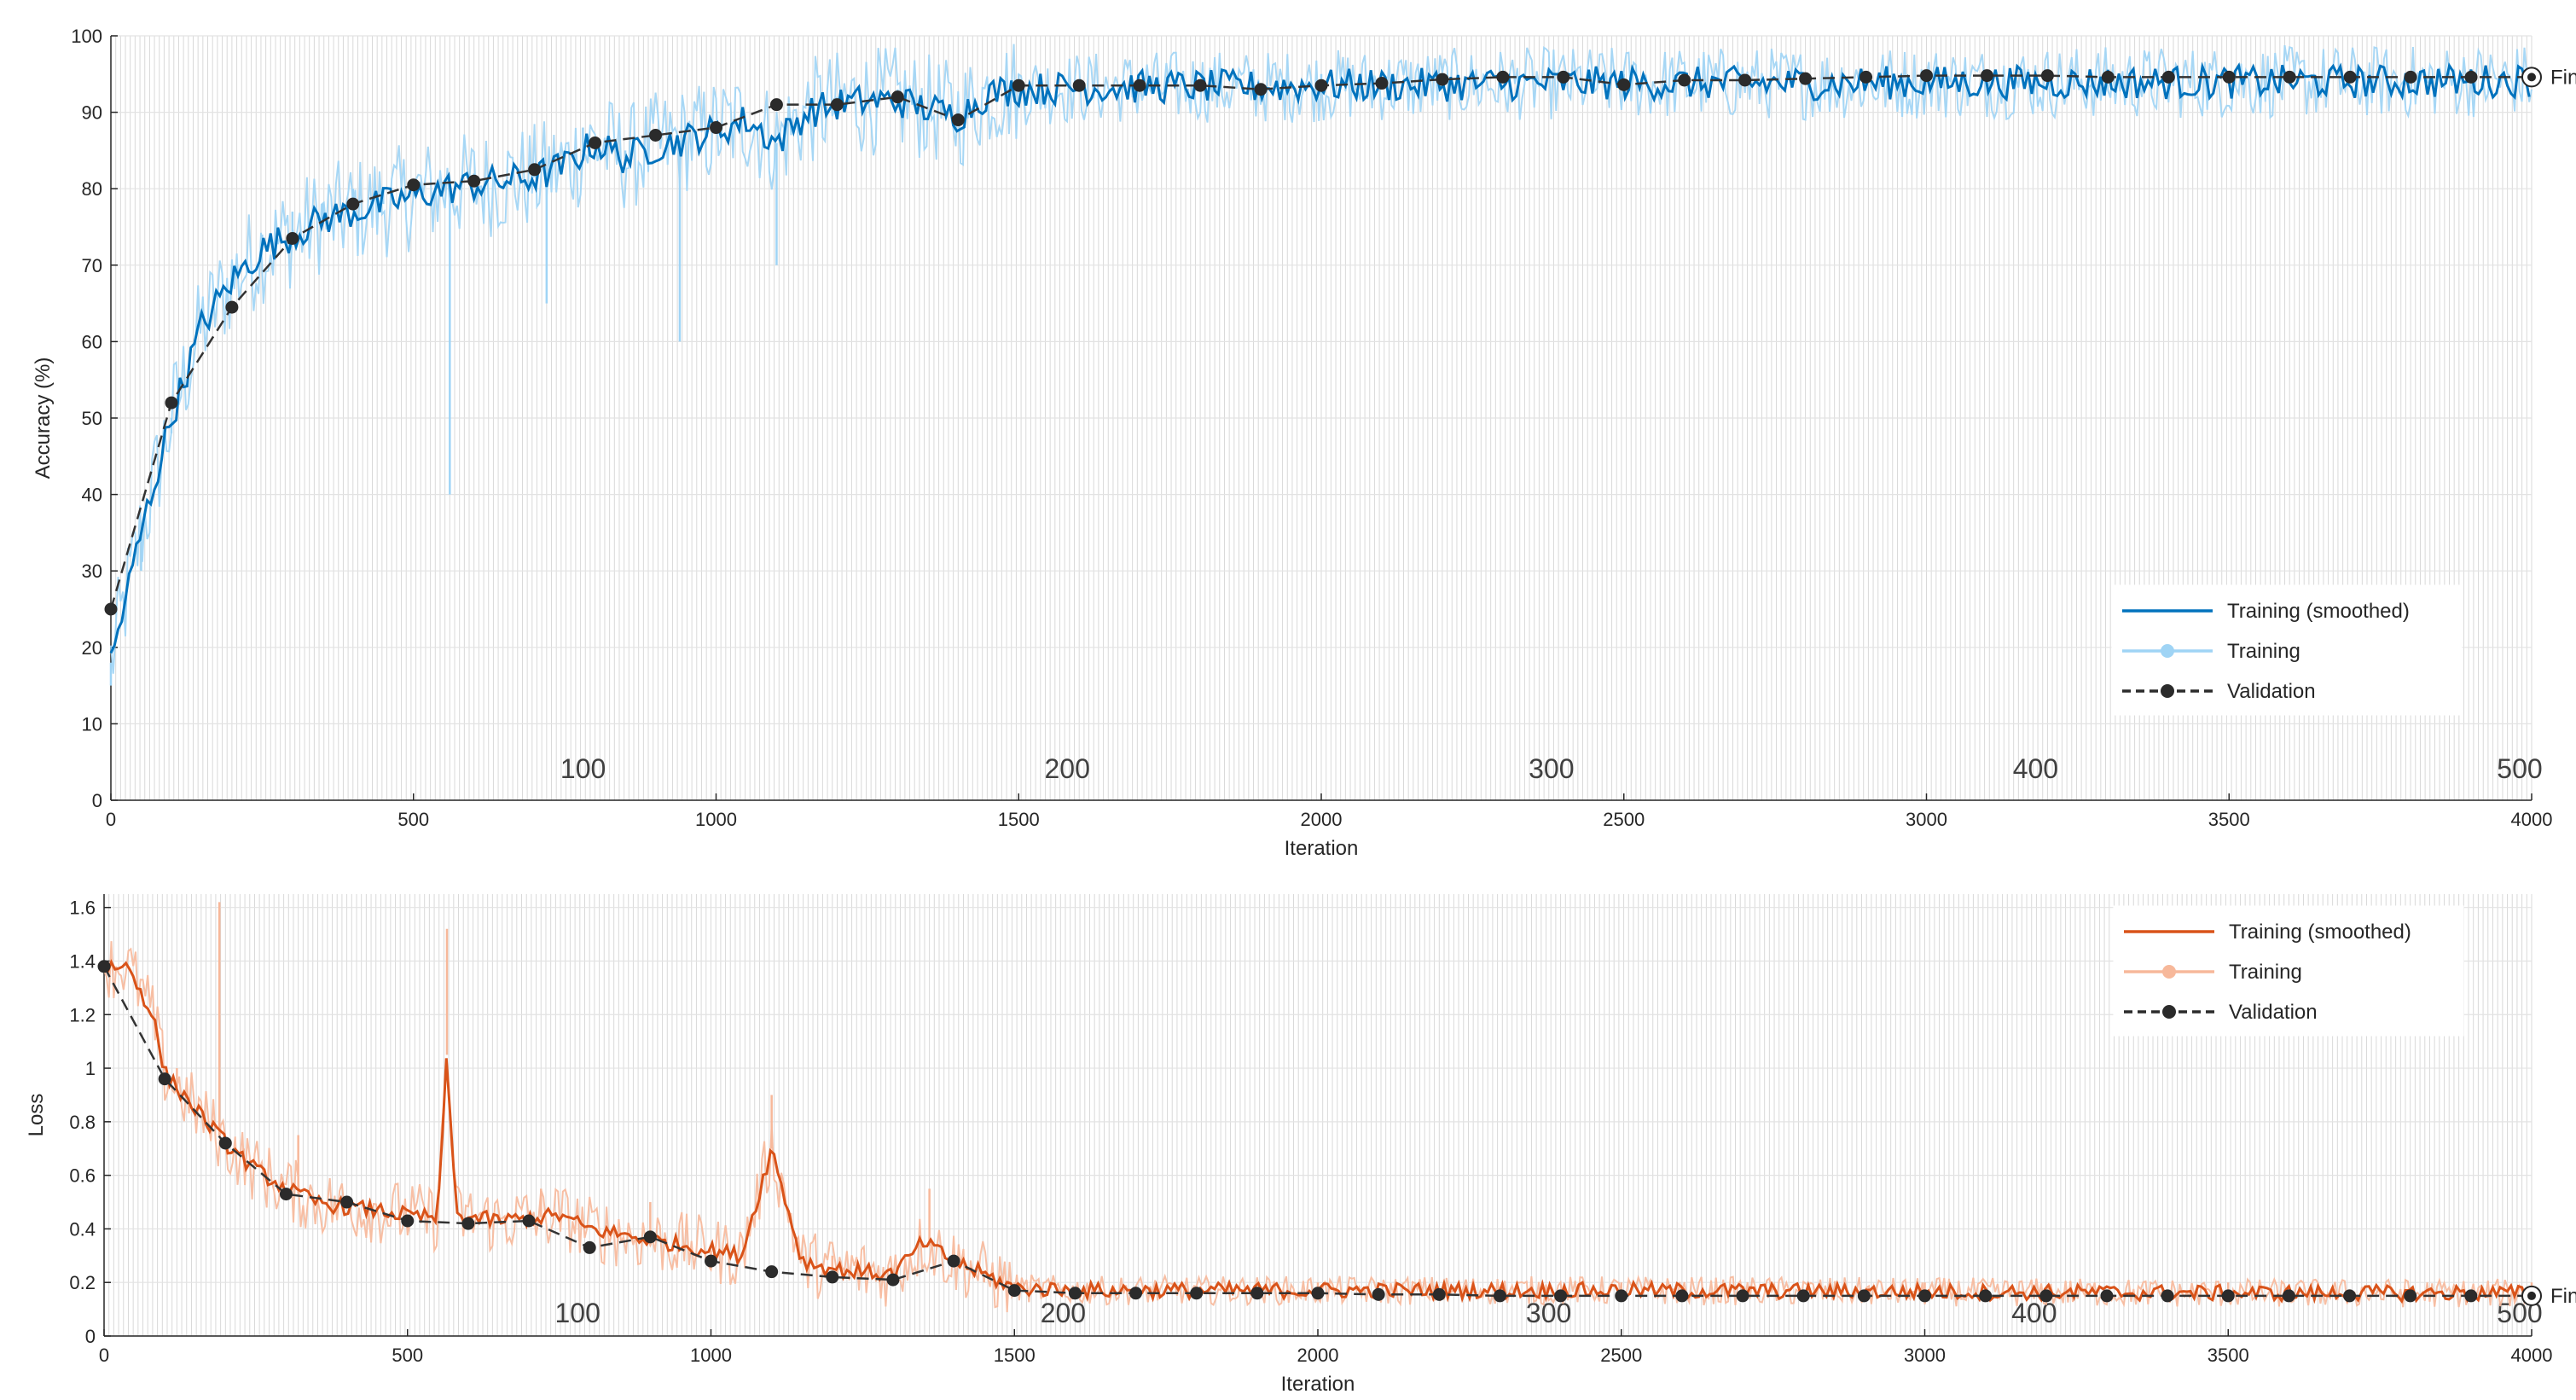 Image resolution: width=2576 pixels, height=1400 pixels. Describe the element at coordinates (92, 418) in the screenshot. I see `y-tick-label: 50` at that location.